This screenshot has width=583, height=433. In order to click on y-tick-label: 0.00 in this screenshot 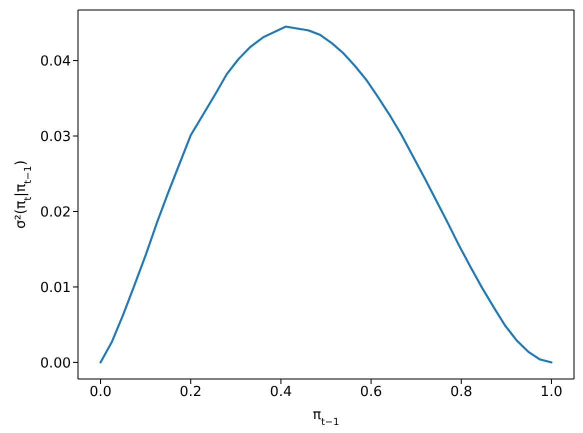, I will do `click(55, 363)`.